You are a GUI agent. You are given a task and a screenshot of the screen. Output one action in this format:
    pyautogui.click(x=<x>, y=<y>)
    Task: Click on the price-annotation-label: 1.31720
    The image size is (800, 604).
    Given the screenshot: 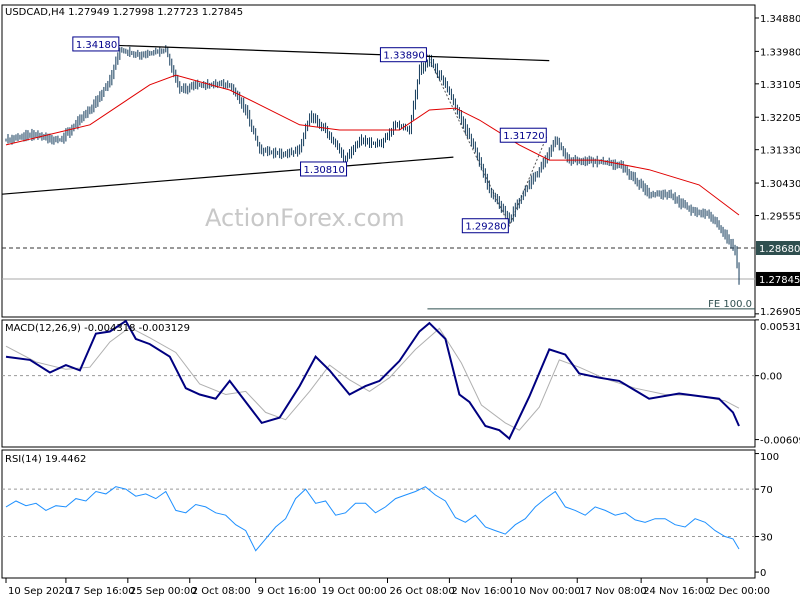 What is the action you would take?
    pyautogui.click(x=523, y=136)
    